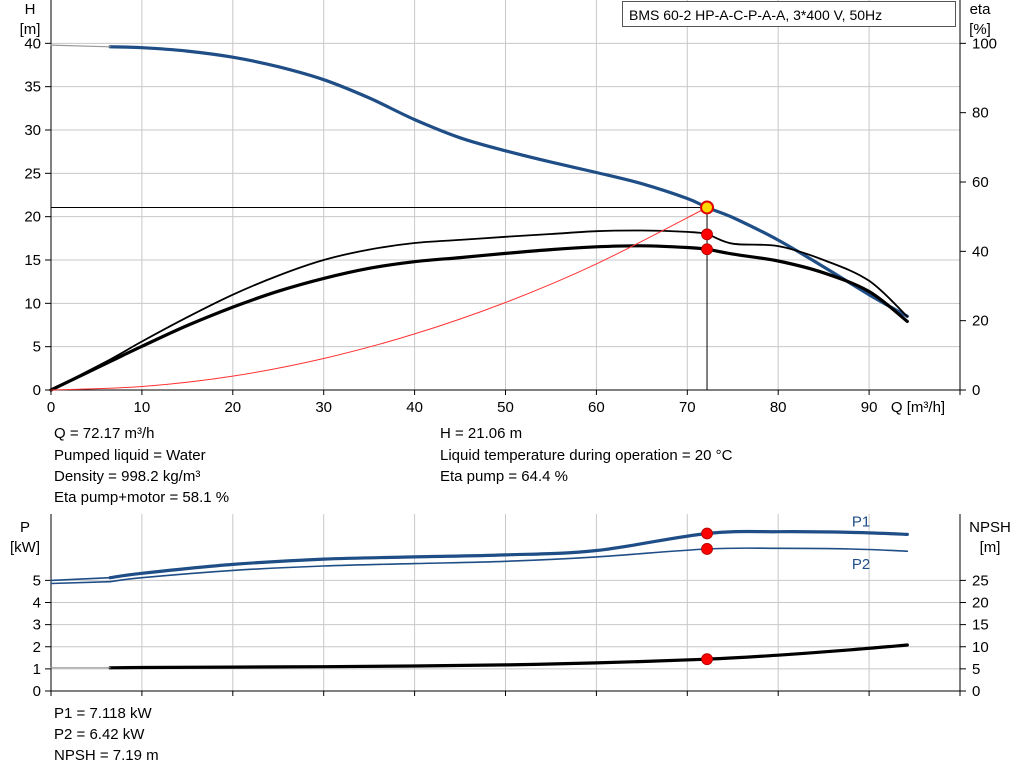  I want to click on lower-curve-p1, so click(508, 554).